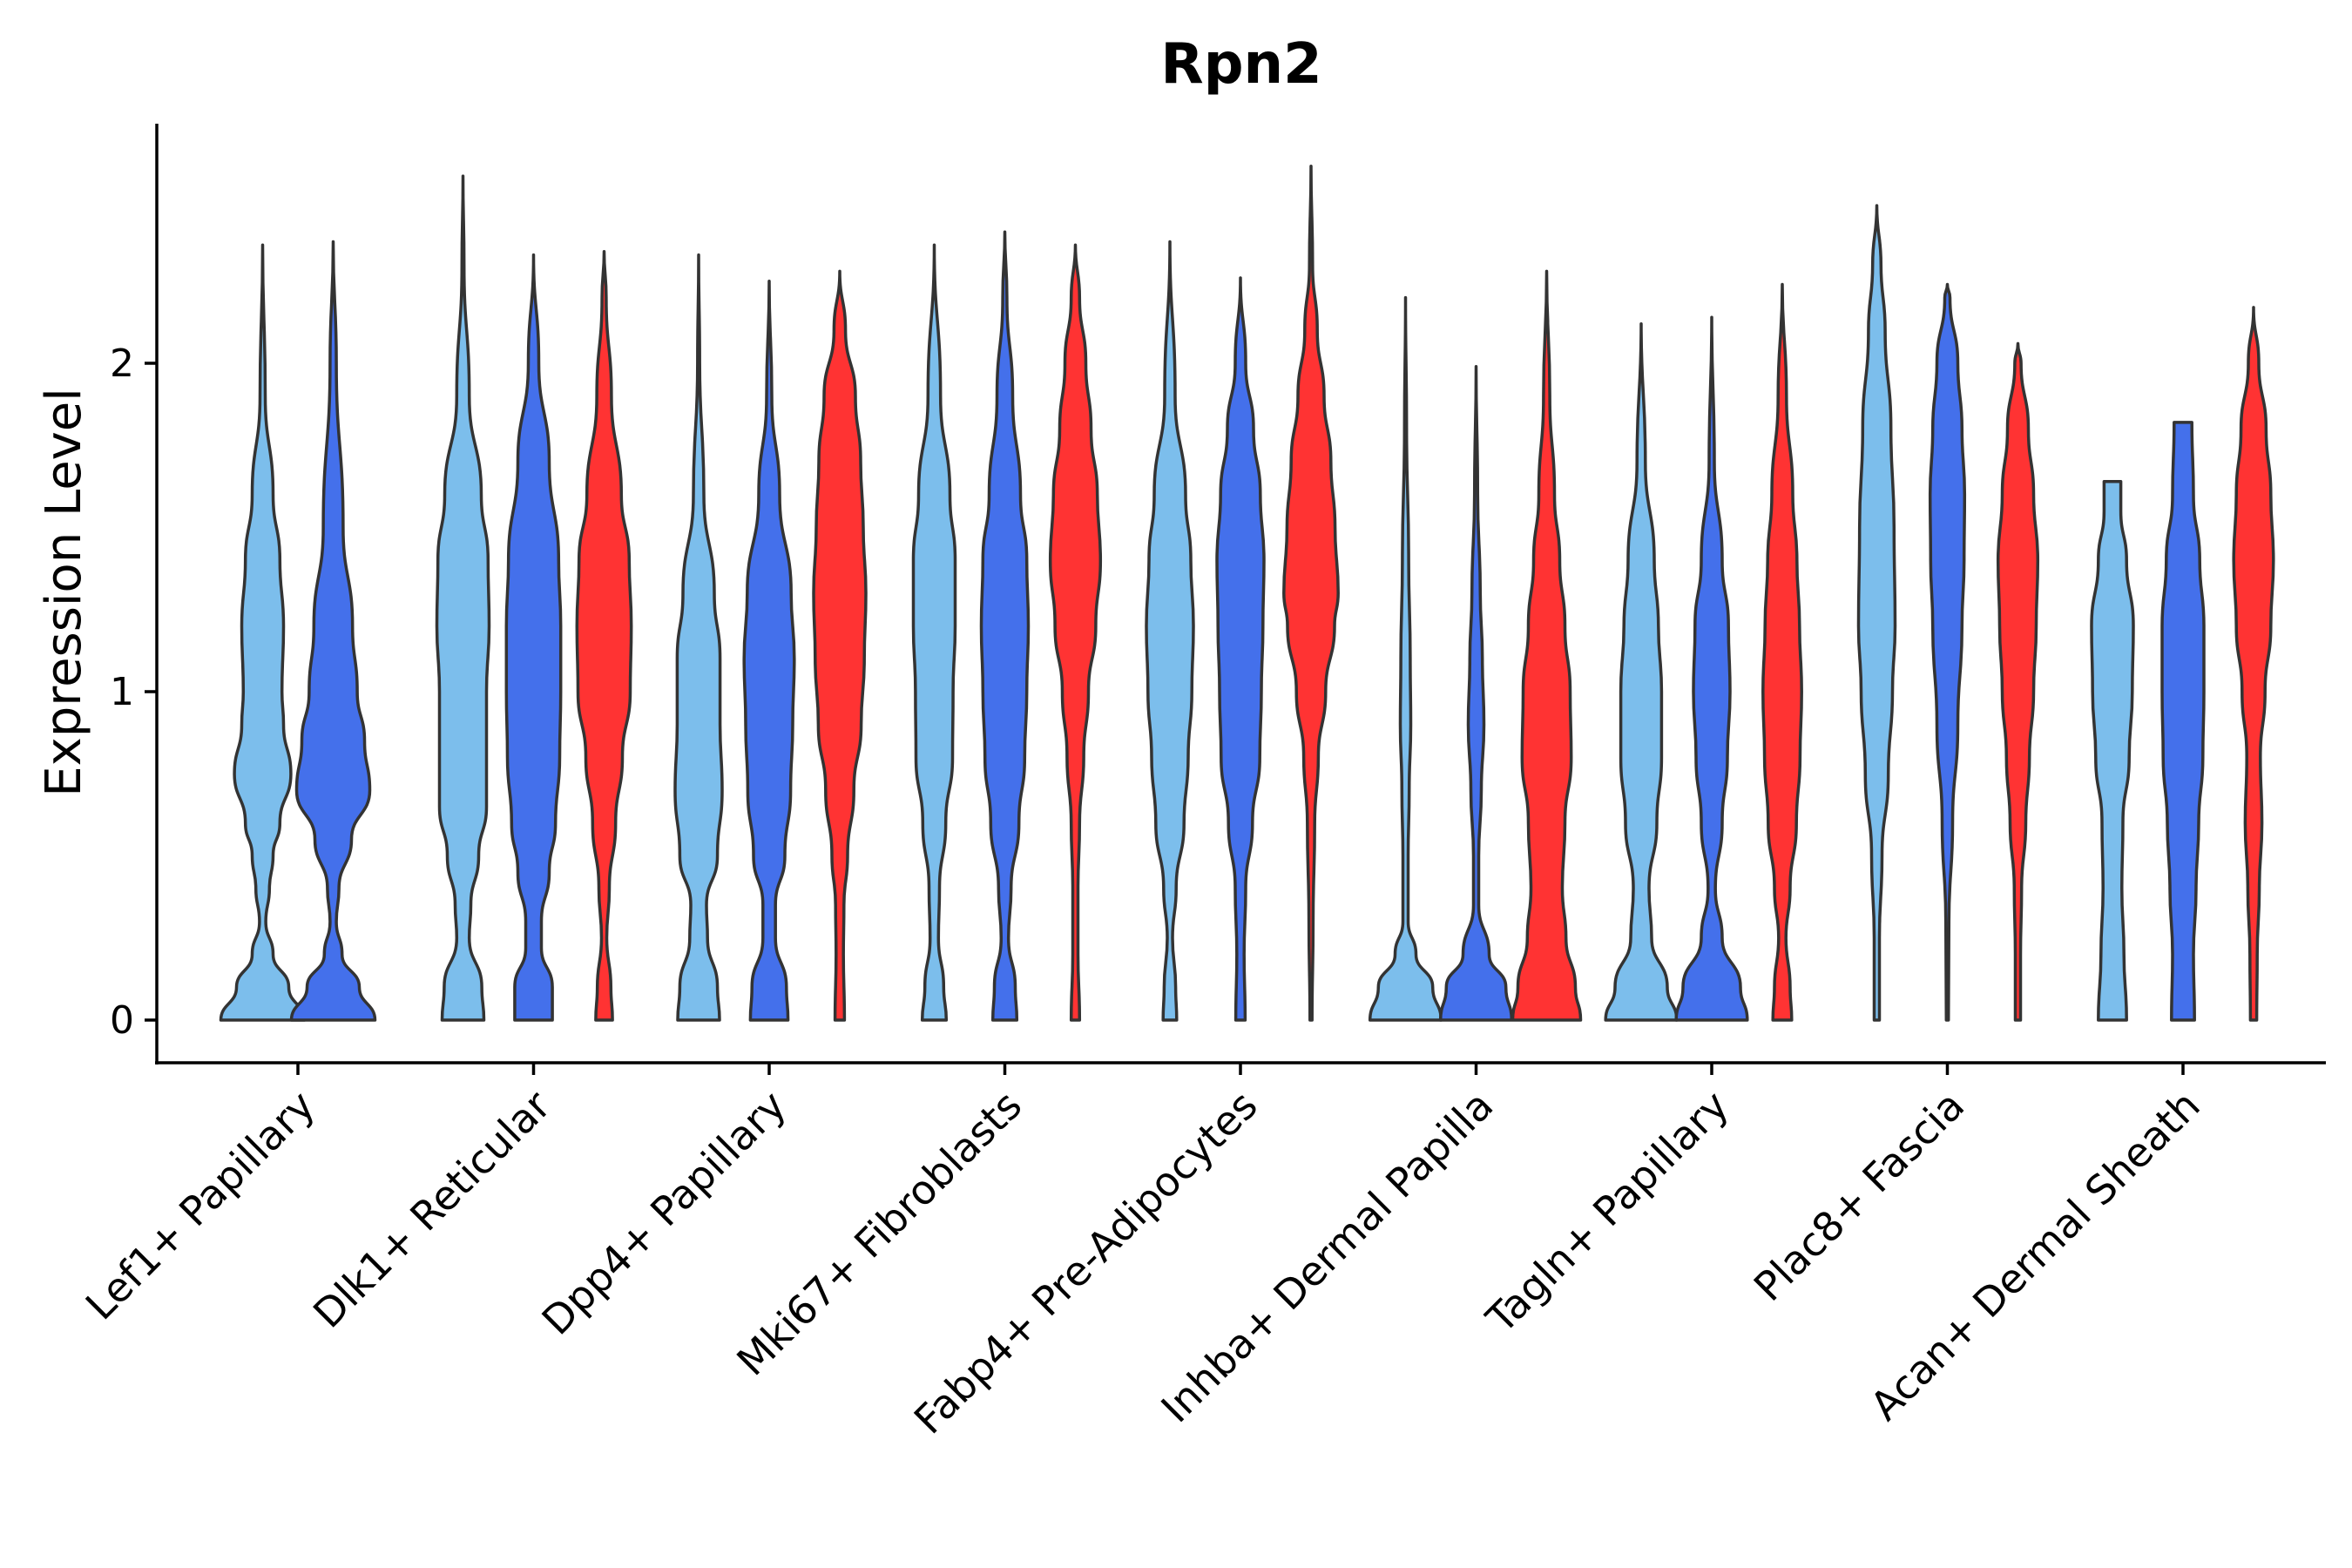 The image size is (2352, 1568). Describe the element at coordinates (200, 1205) in the screenshot. I see `x-tick-label: Lef1+ Papillary` at that location.